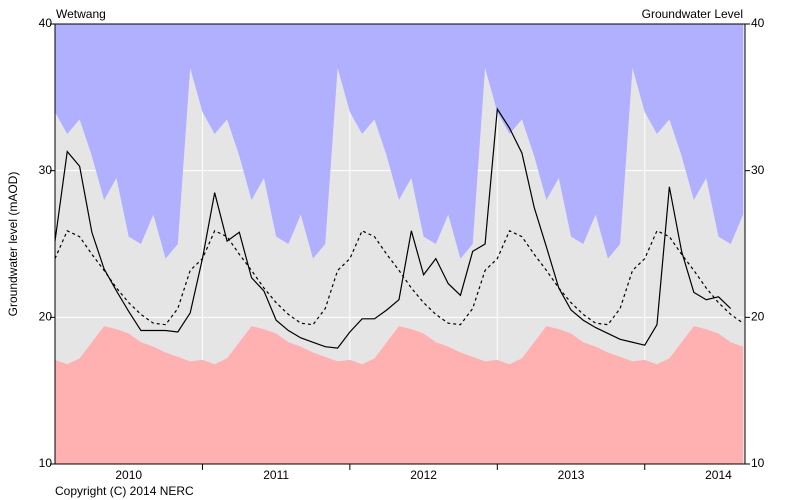 This screenshot has width=800, height=500. What do you see at coordinates (758, 317) in the screenshot?
I see `y2-tick-label: 20` at bounding box center [758, 317].